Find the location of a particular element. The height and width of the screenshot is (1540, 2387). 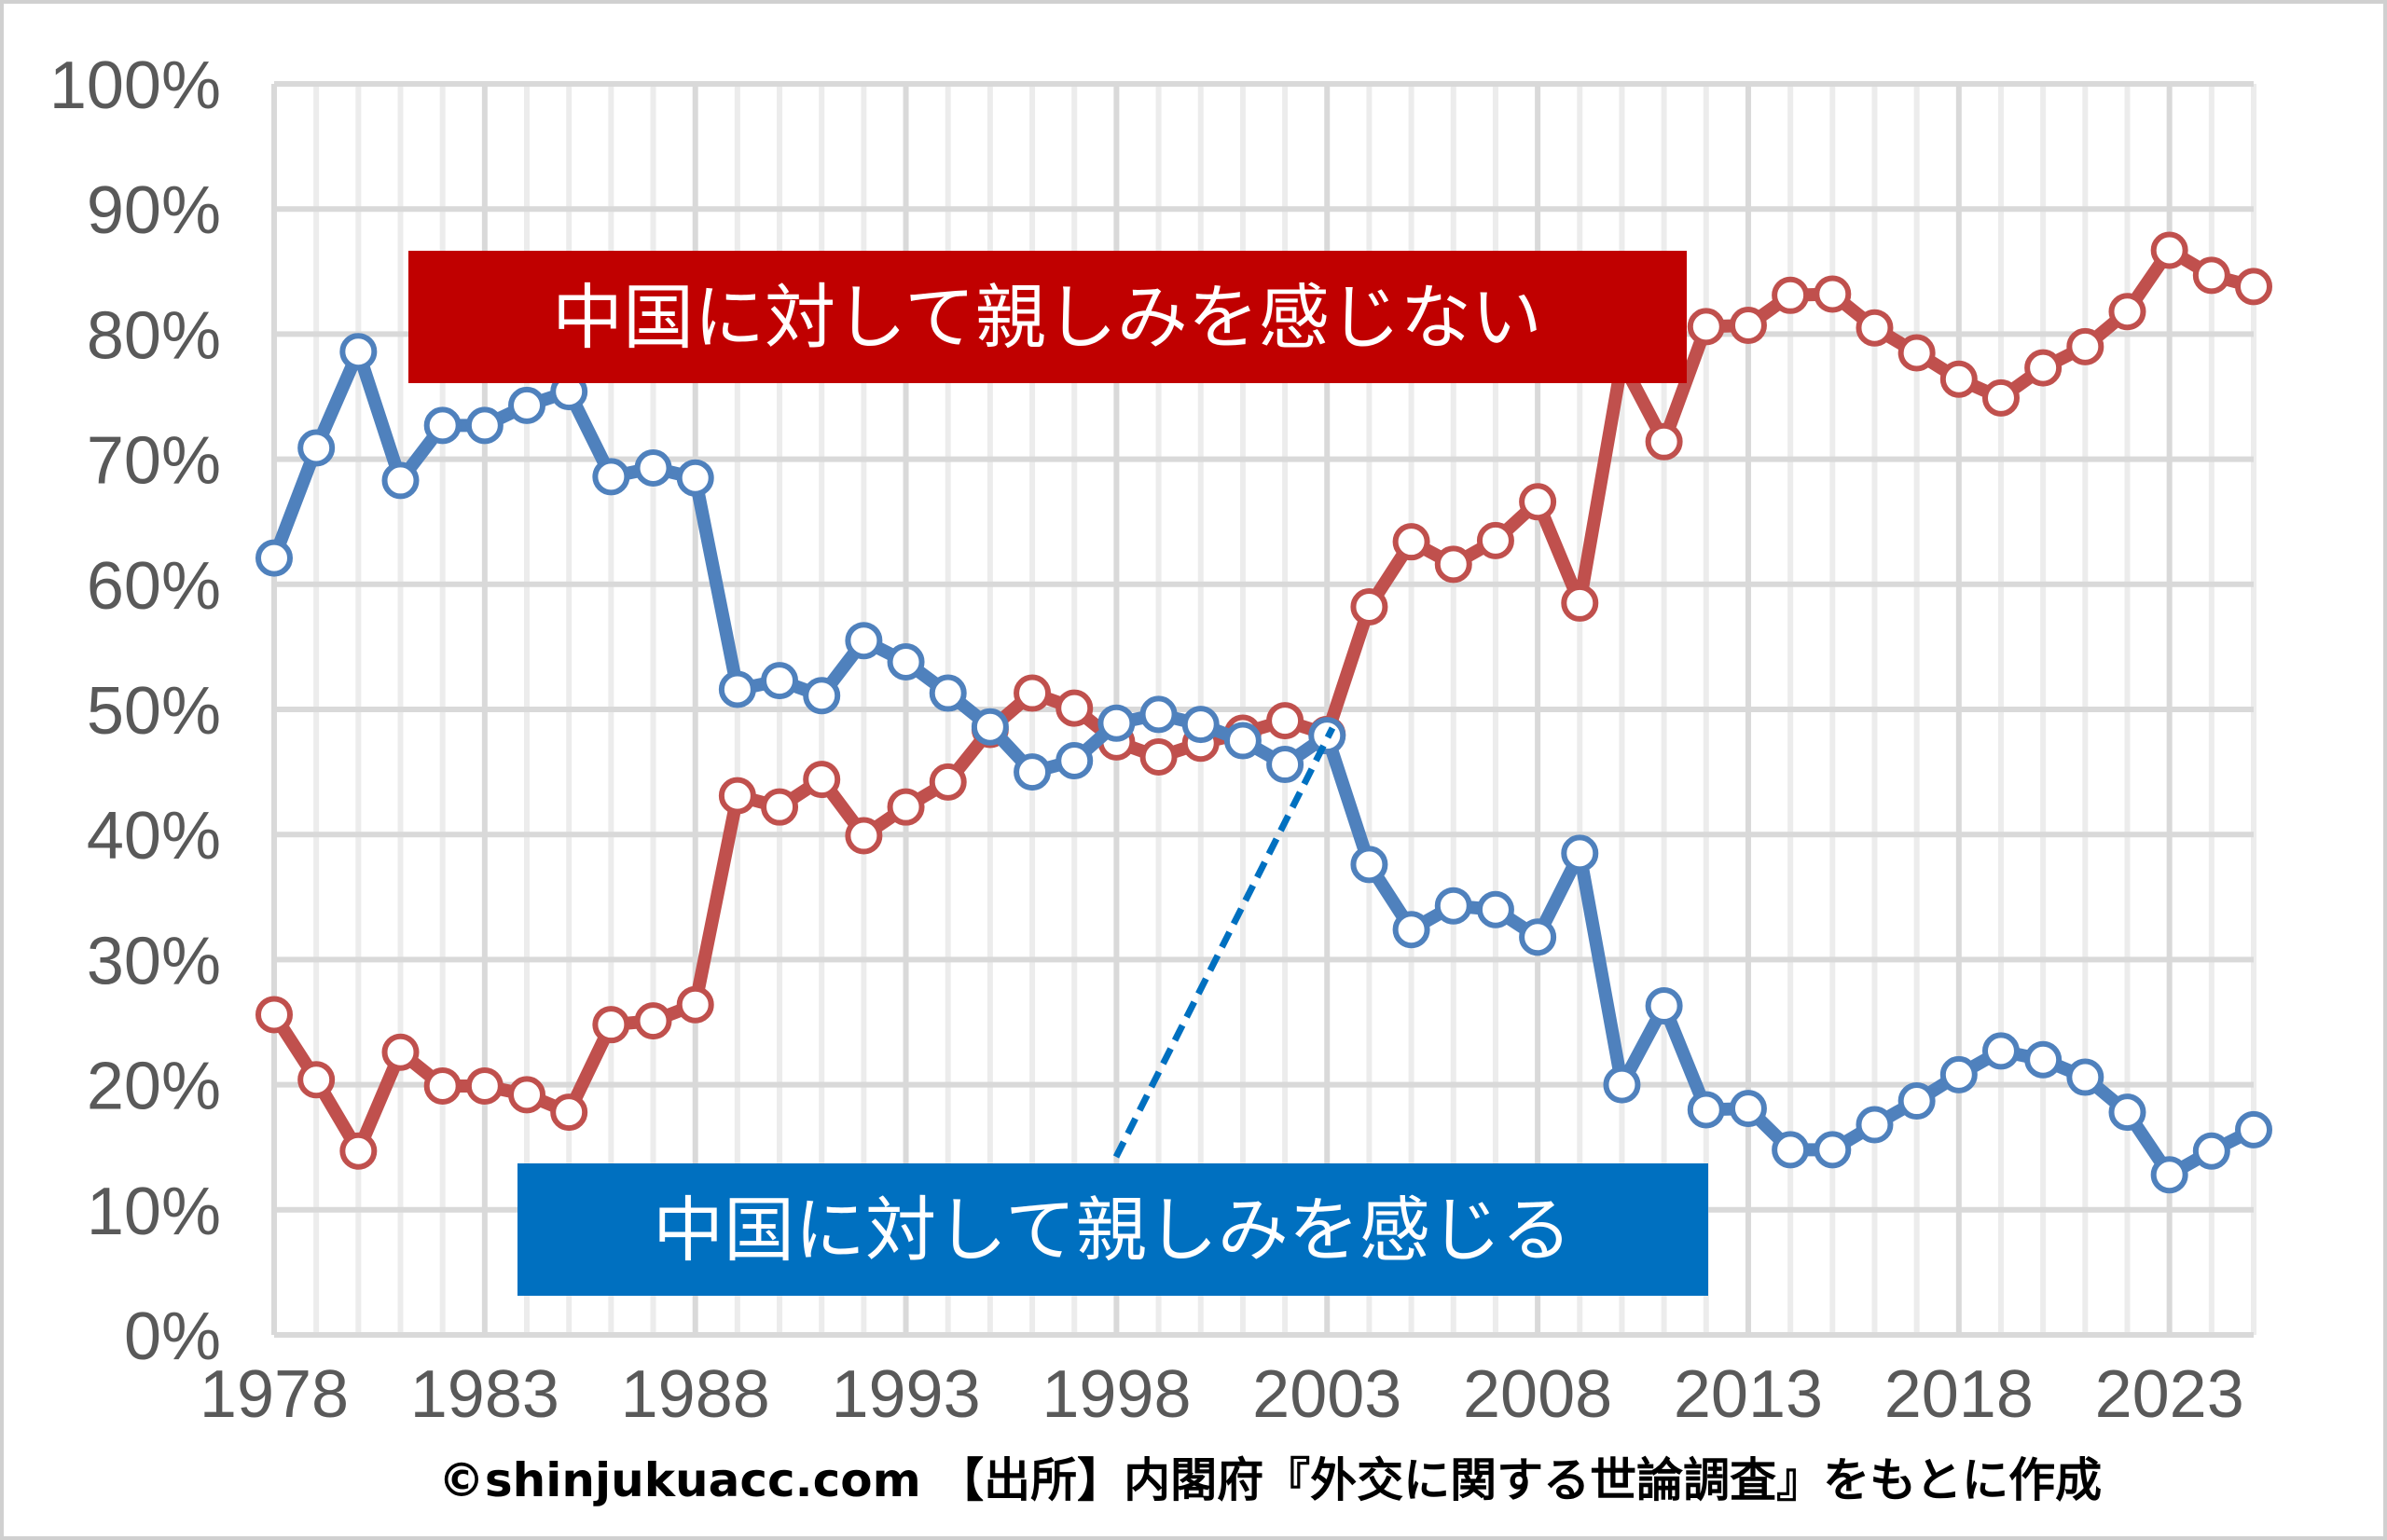

y-tick-label: 70% is located at coordinates (154, 461).